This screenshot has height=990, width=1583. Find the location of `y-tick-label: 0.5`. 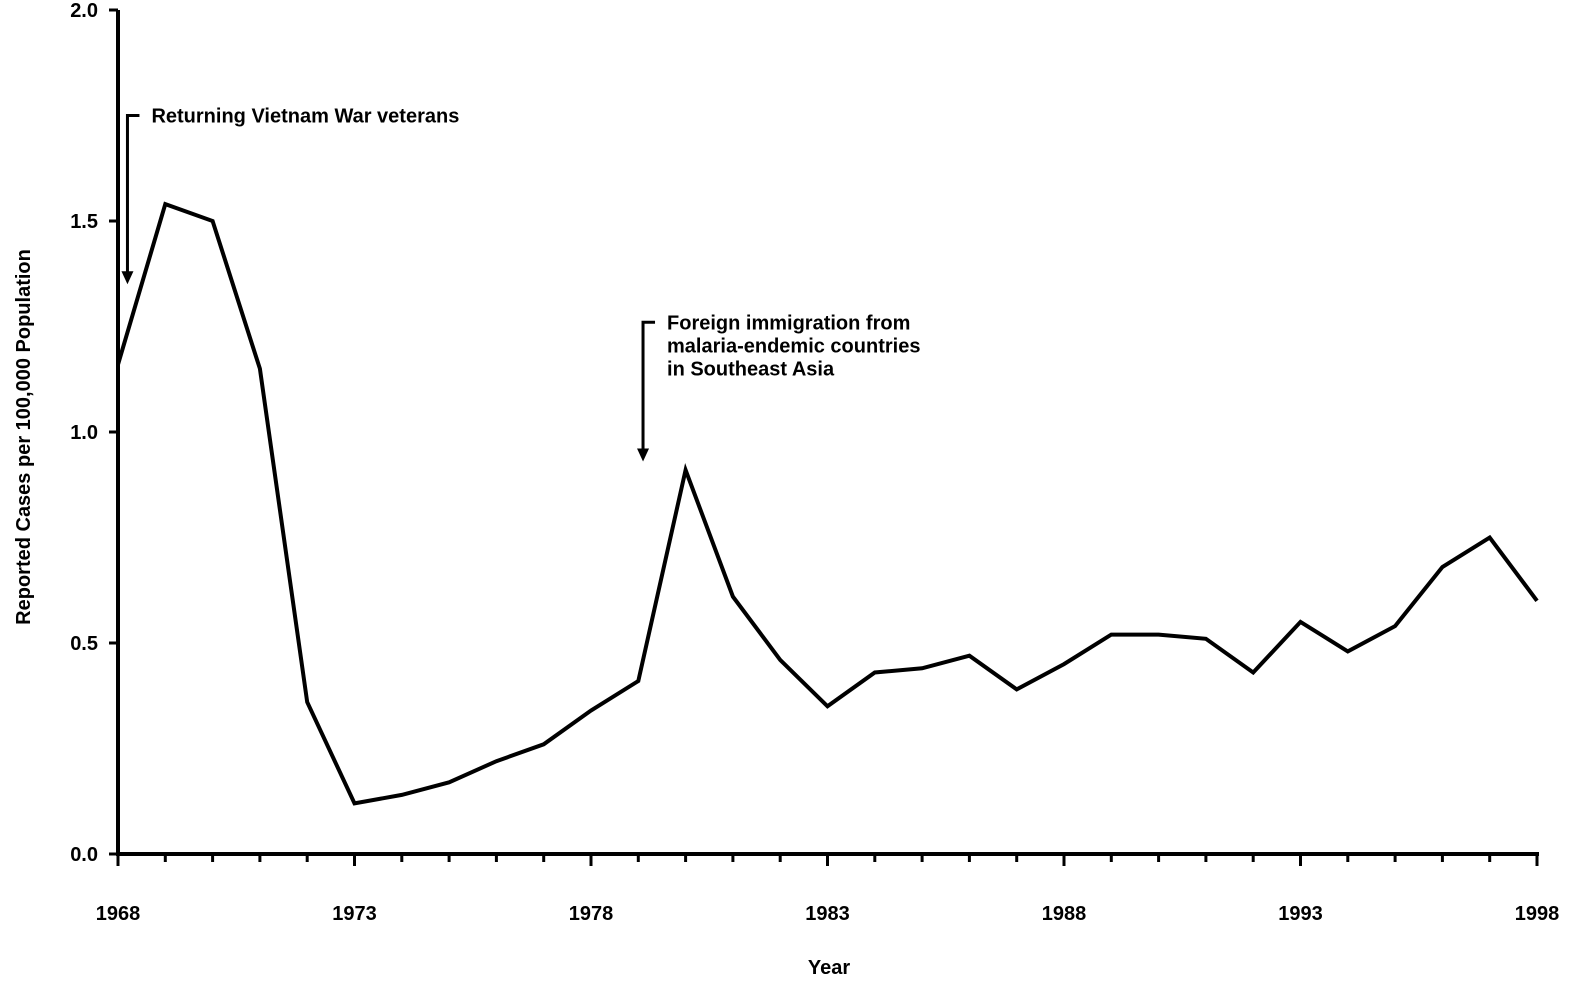

y-tick-label: 0.5 is located at coordinates (84, 644).